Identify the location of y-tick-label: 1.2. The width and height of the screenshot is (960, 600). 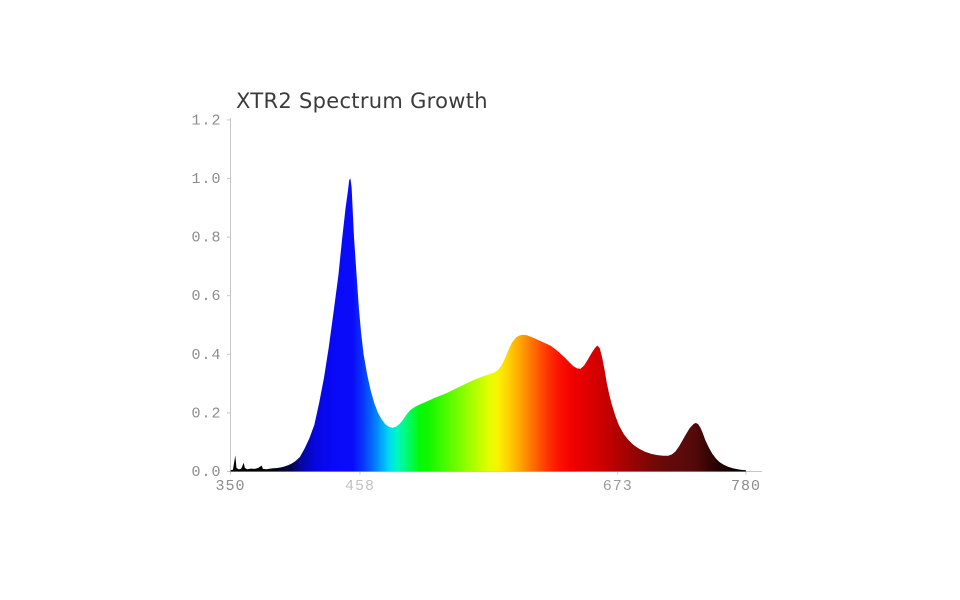
(206, 120).